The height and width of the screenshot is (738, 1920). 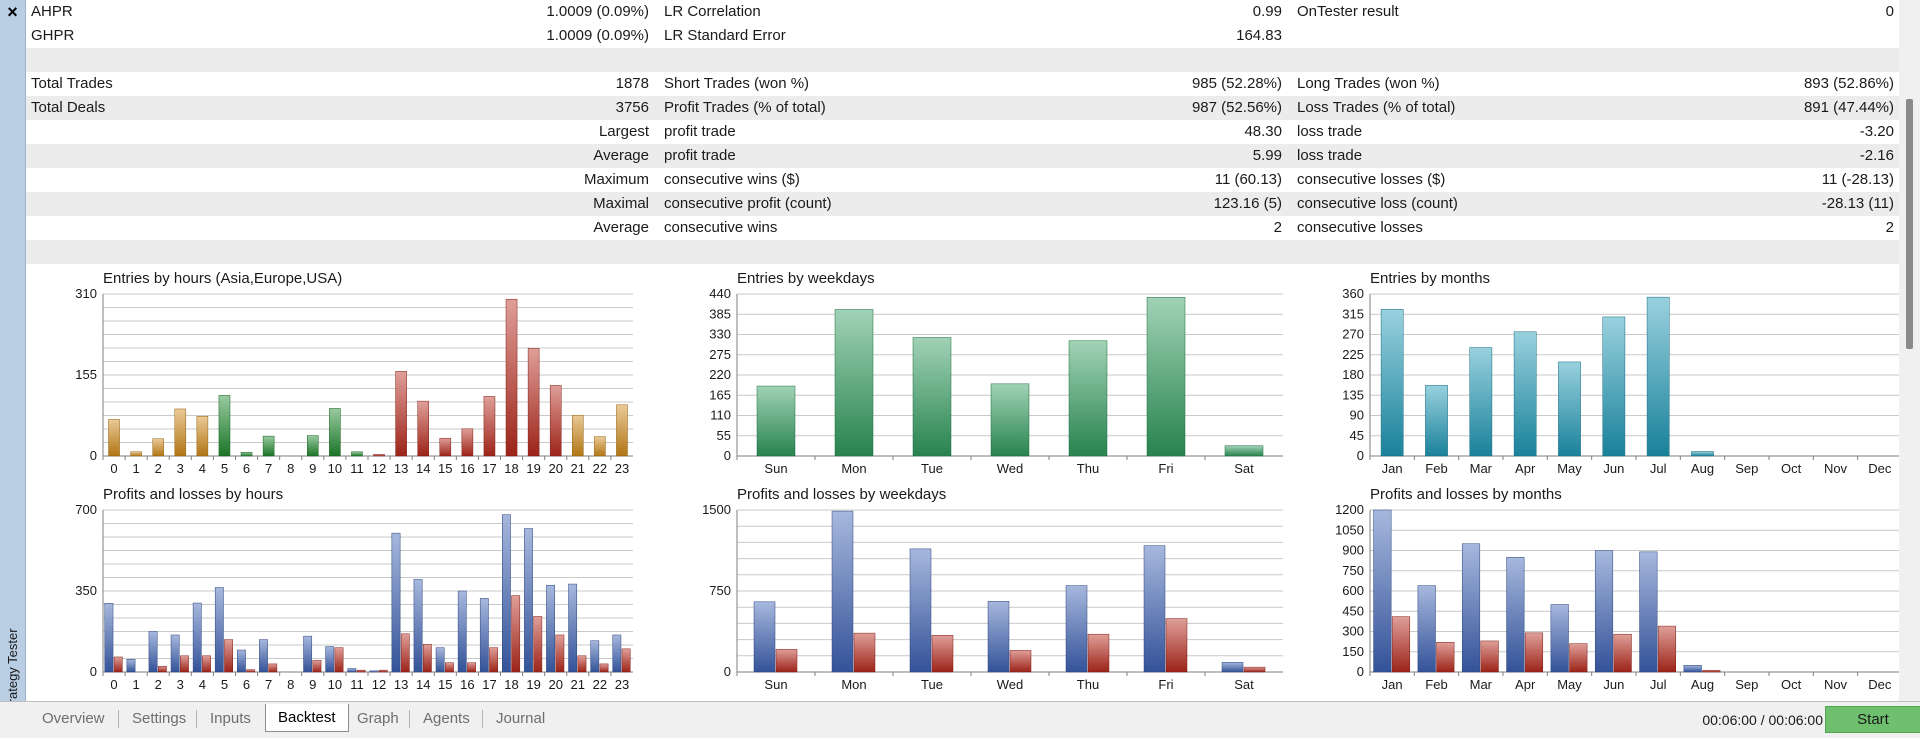 What do you see at coordinates (12, 11) in the screenshot?
I see `close-icon: ×` at bounding box center [12, 11].